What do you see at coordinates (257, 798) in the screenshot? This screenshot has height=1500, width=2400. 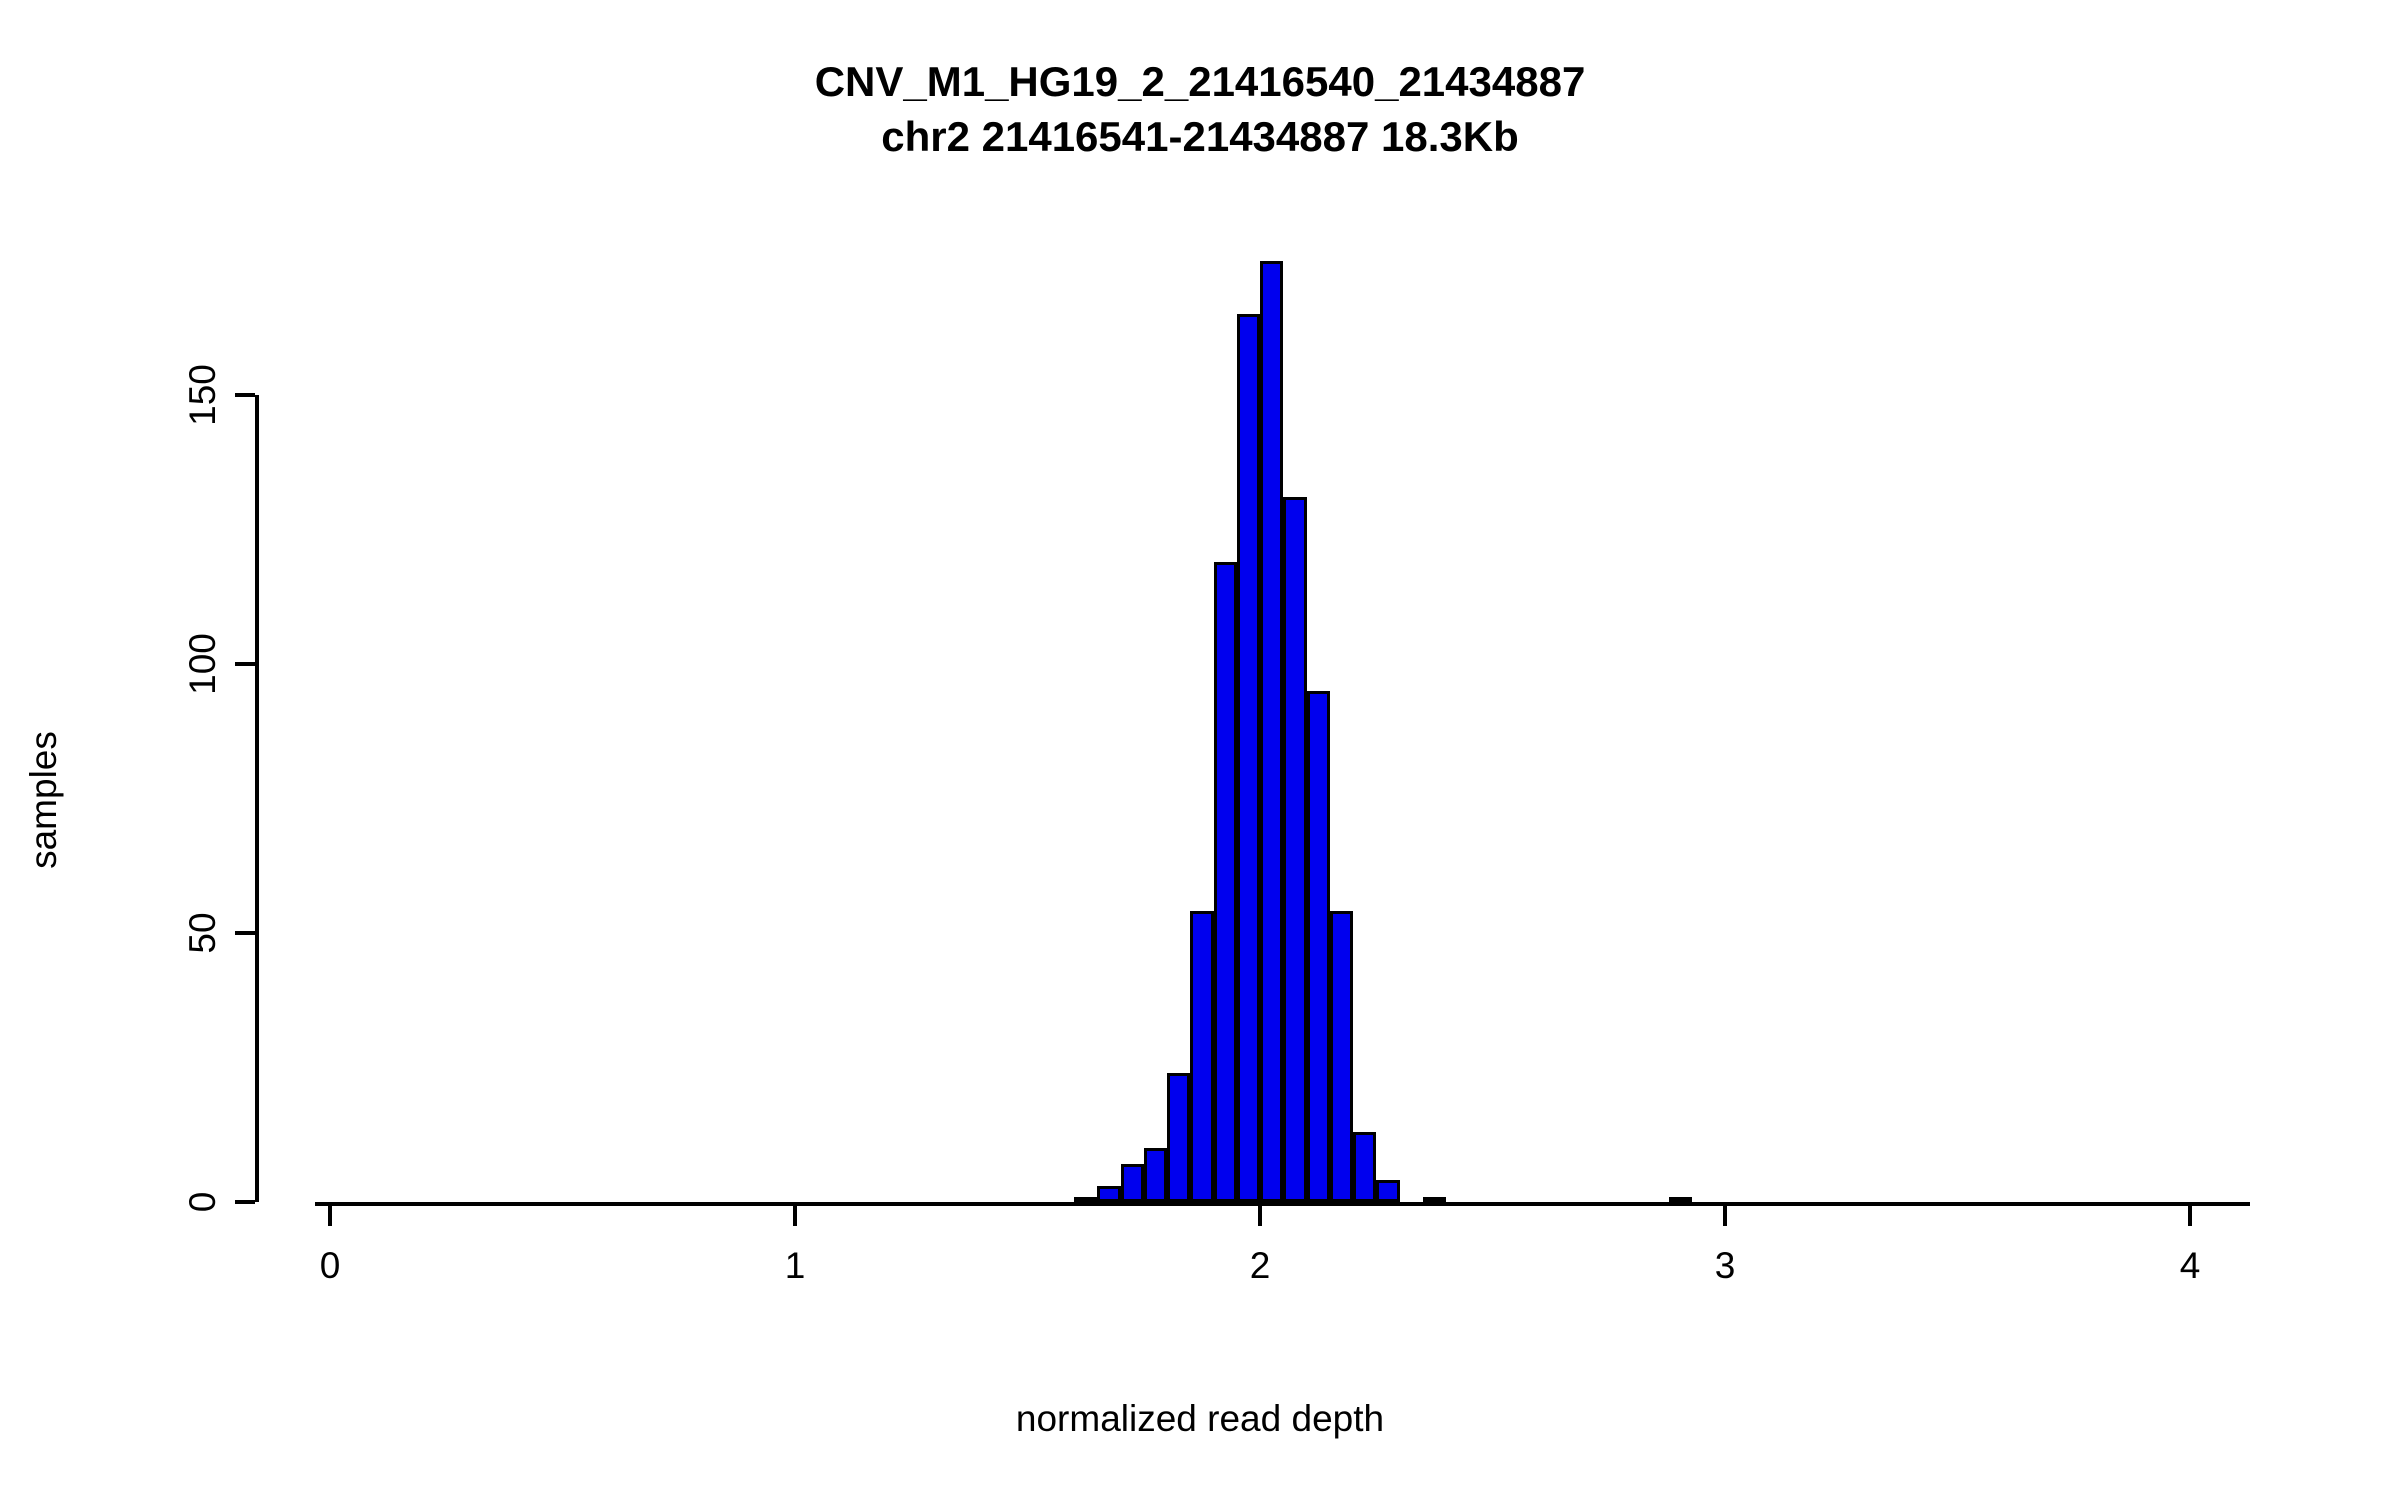 I see `y-axis-line` at bounding box center [257, 798].